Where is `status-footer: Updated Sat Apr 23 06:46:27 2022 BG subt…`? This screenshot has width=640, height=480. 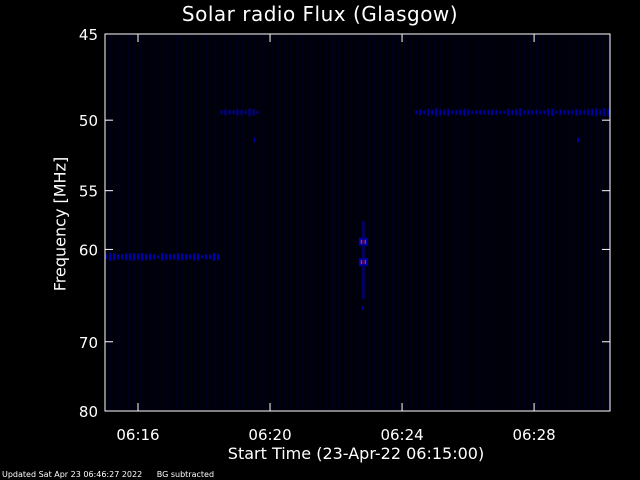 status-footer: Updated Sat Apr 23 06:46:27 2022 BG subt… is located at coordinates (108, 474).